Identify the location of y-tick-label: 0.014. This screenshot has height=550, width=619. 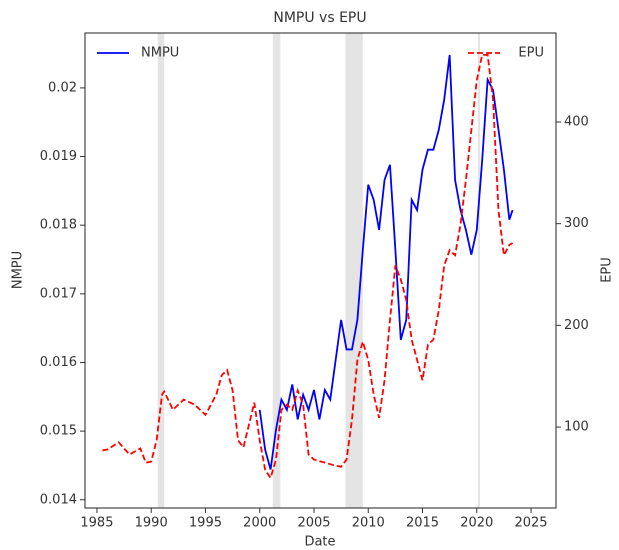
(58, 499).